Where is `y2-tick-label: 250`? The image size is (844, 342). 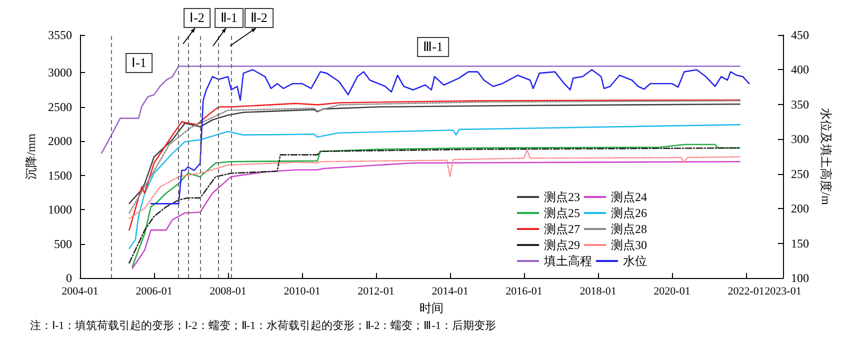
y2-tick-label: 250 is located at coordinates (800, 173).